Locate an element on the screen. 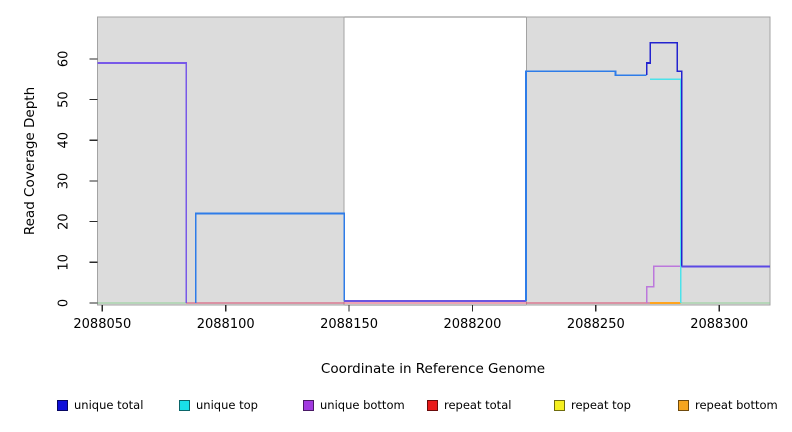  legend-swatch-unique-top-icon is located at coordinates (184, 405).